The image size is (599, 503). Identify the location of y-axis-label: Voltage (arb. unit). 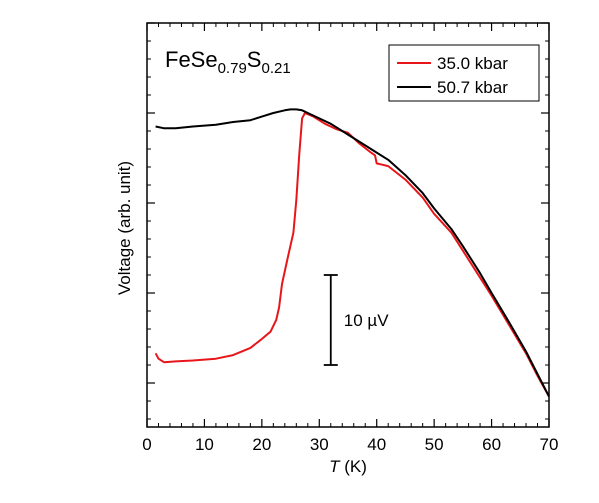
(124, 228).